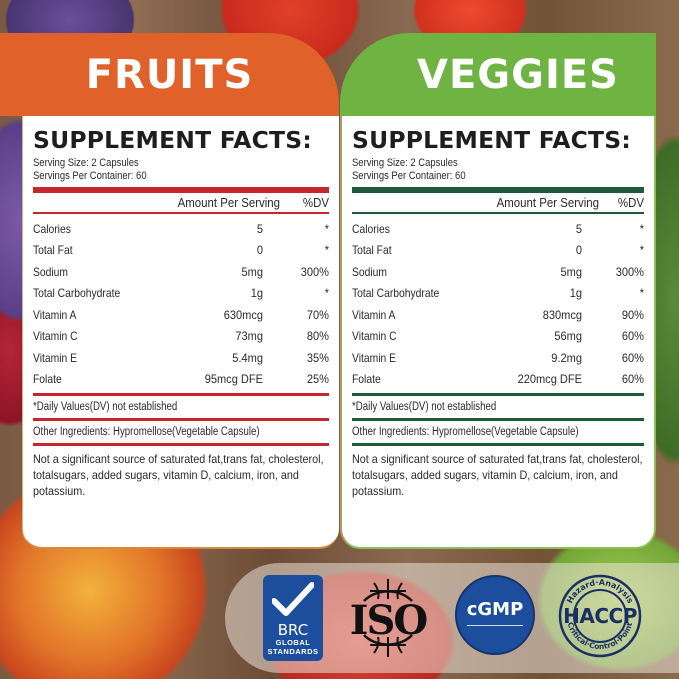 This screenshot has height=679, width=679. What do you see at coordinates (293, 599) in the screenshot?
I see `checkmark-icon` at bounding box center [293, 599].